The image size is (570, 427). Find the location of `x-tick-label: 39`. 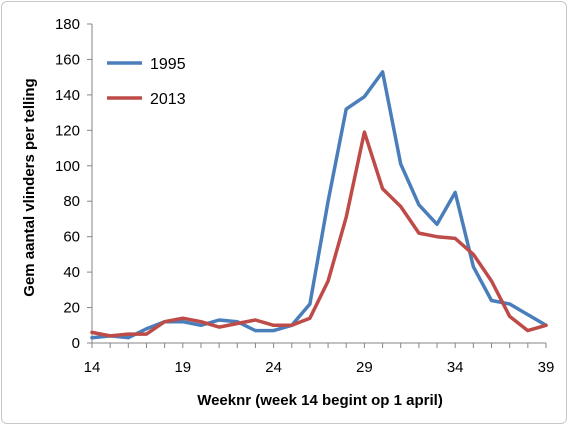

x-tick-label: 39 is located at coordinates (546, 367).